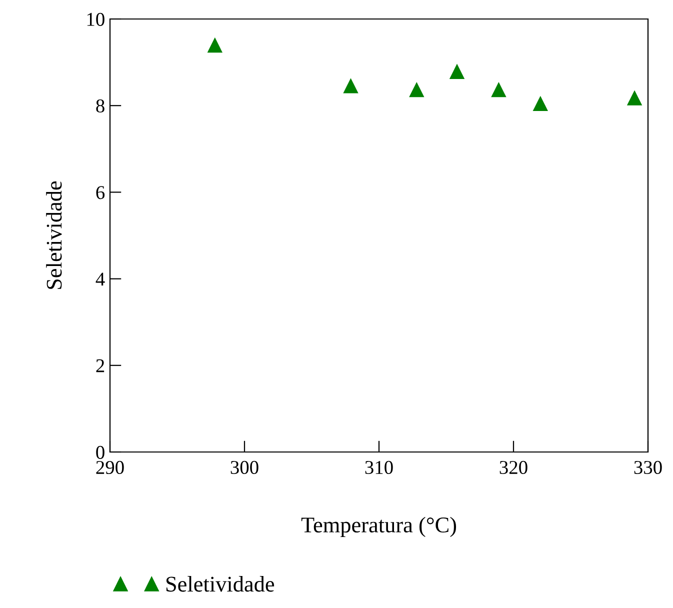  Describe the element at coordinates (244, 467) in the screenshot. I see `x-tick-label: 300` at that location.